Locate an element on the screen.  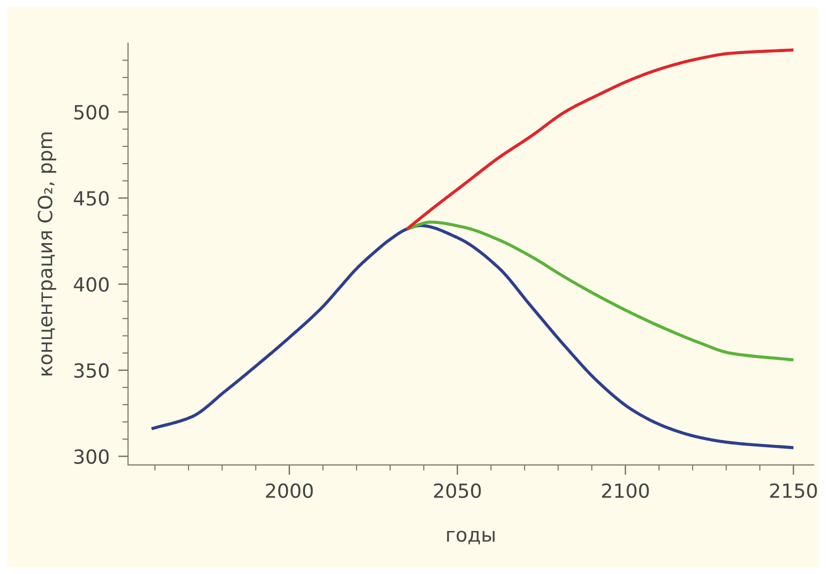
x-tick-label: 2100 is located at coordinates (625, 490).